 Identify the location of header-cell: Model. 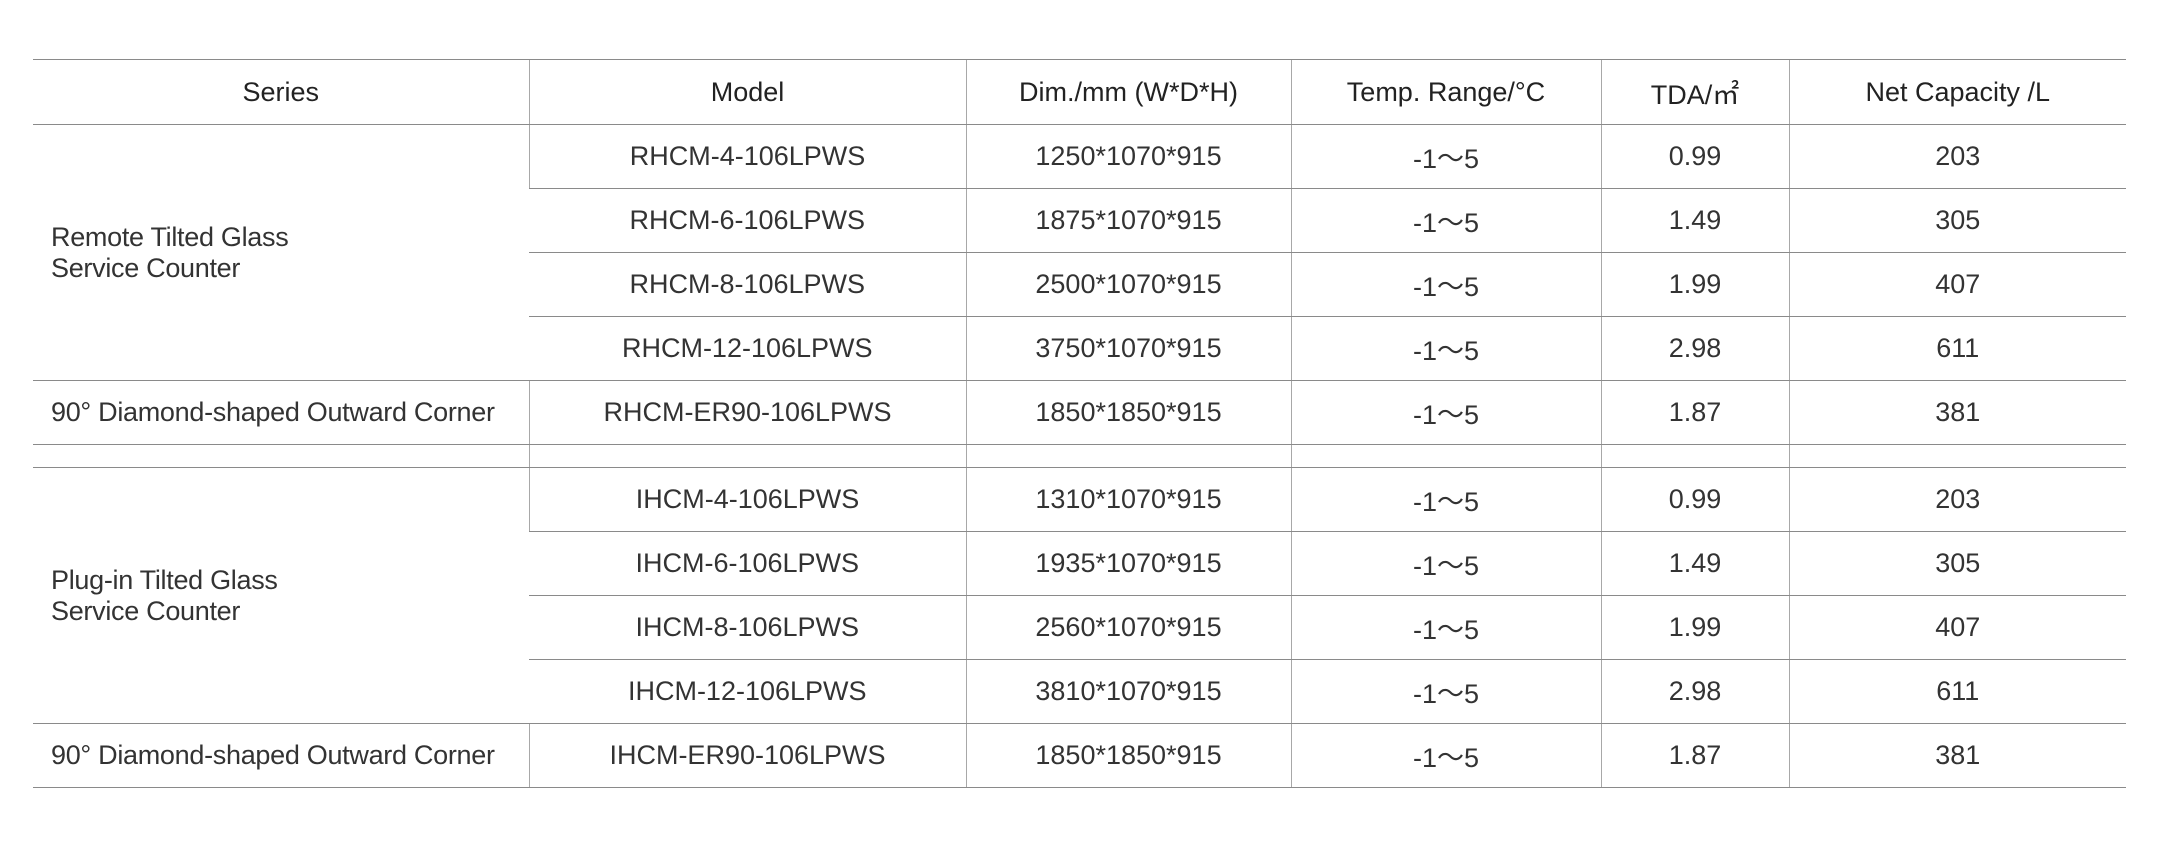
(747, 92).